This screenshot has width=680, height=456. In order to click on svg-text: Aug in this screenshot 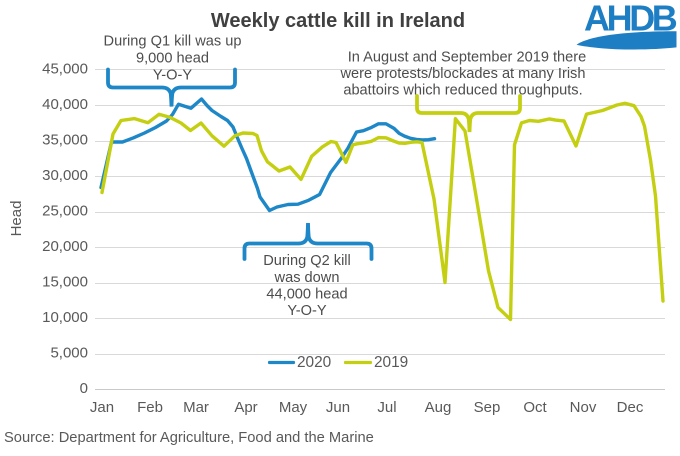, I will do `click(438, 407)`.